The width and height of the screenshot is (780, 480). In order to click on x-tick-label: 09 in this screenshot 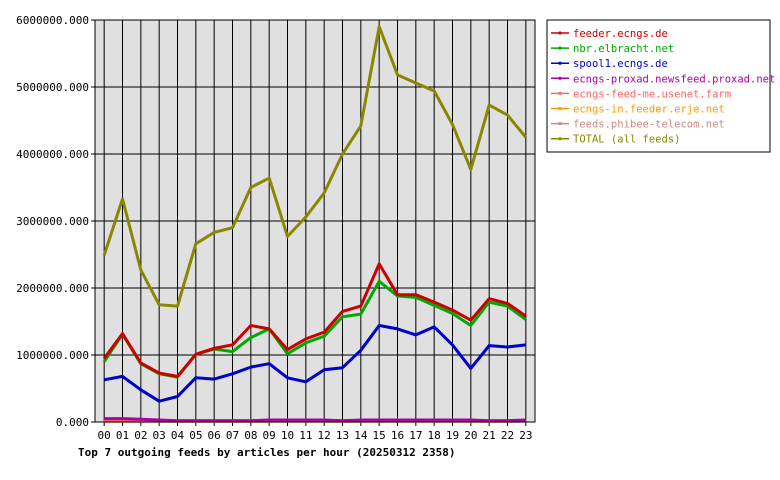, I will do `click(269, 435)`.